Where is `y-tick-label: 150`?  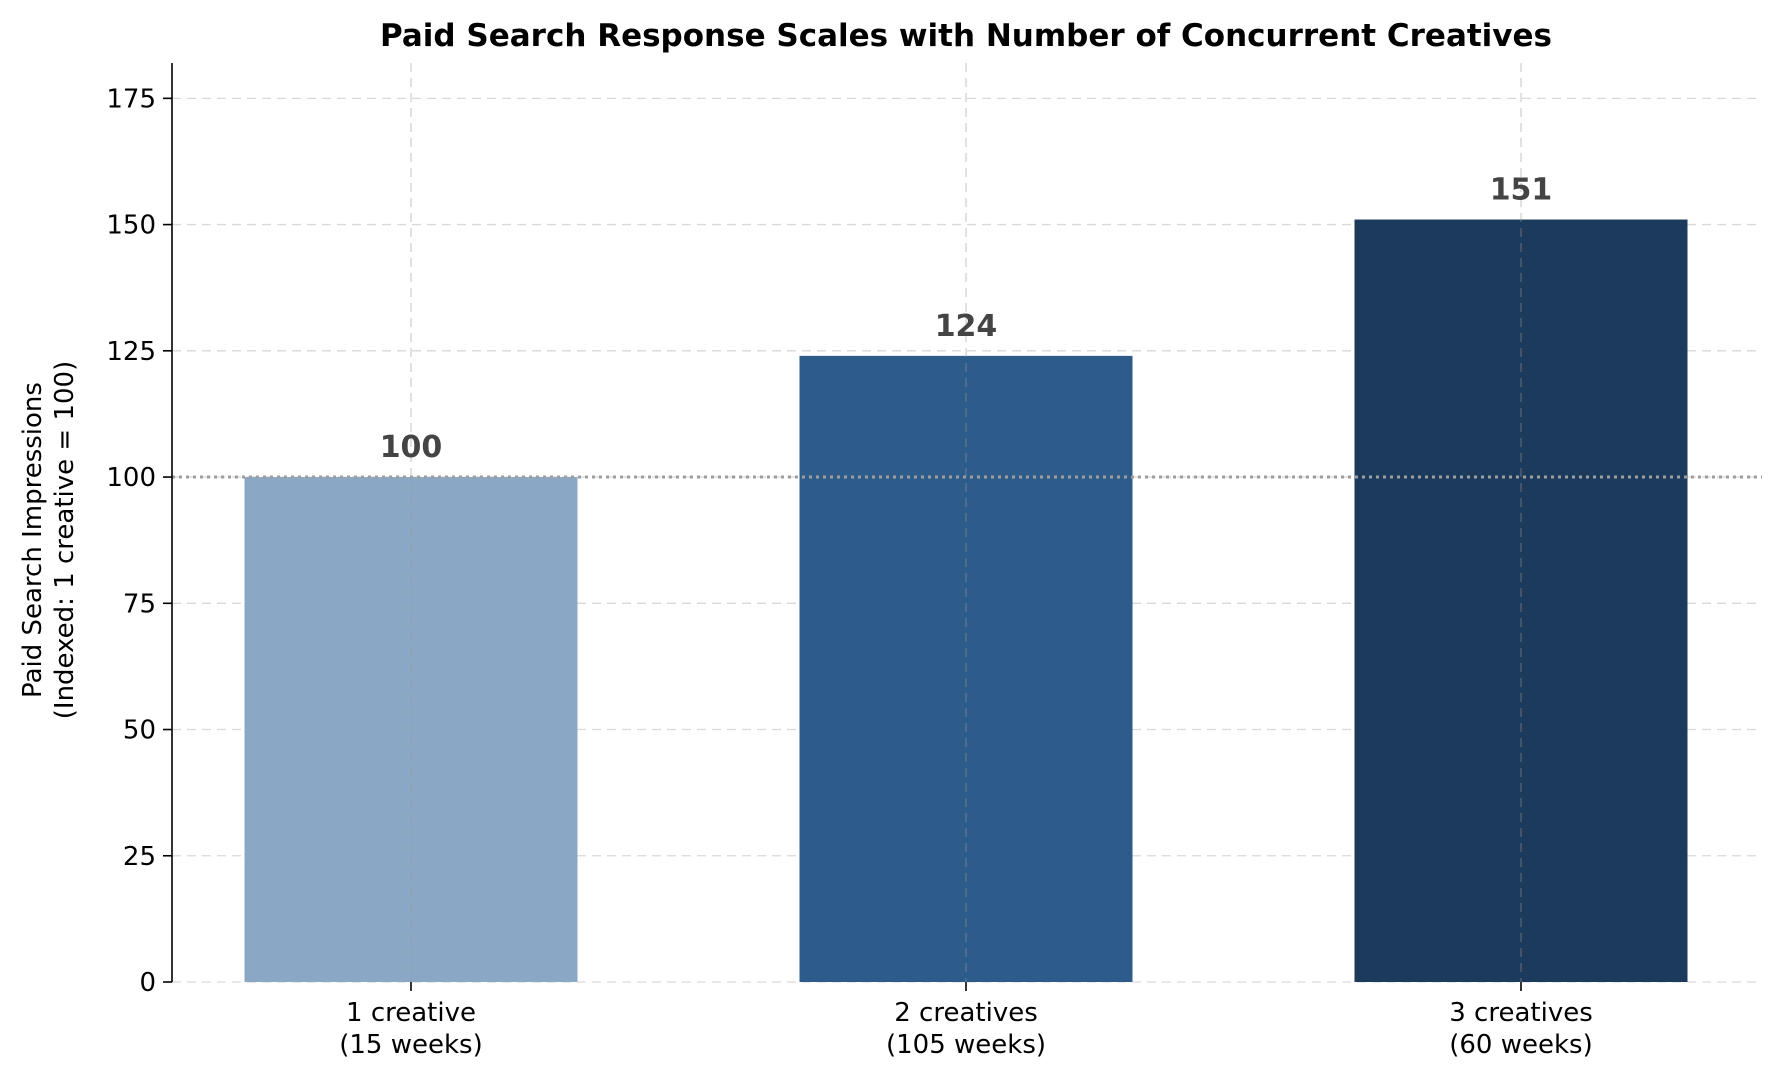
y-tick-label: 150 is located at coordinates (131, 226).